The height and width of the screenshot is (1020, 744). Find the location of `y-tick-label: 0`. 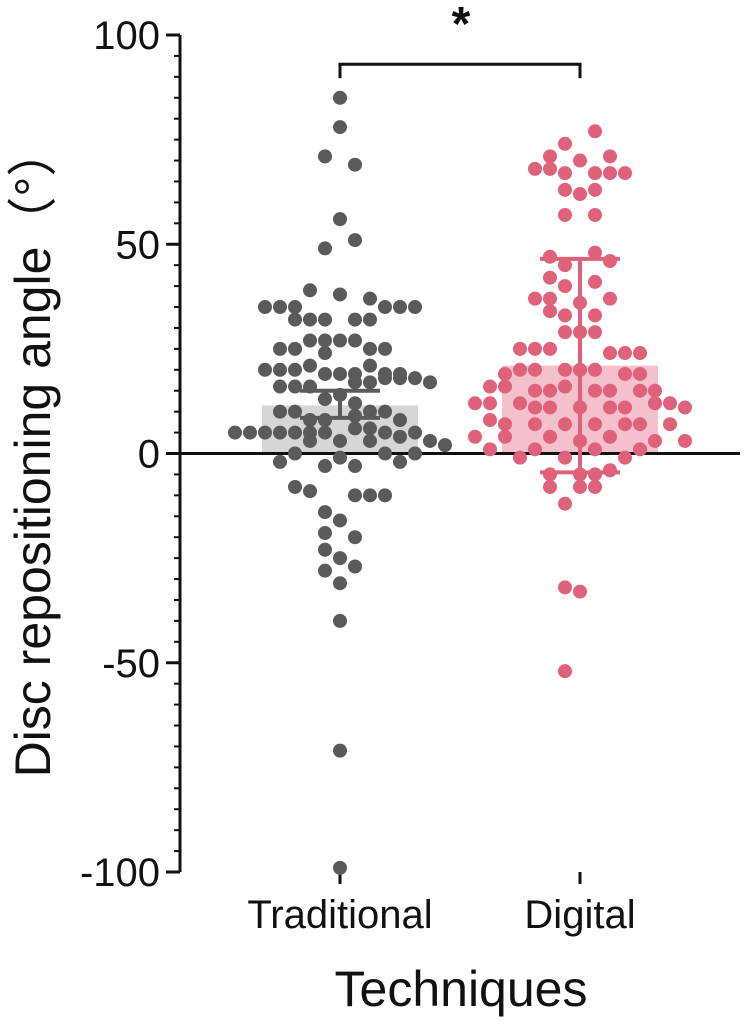

y-tick-label: 0 is located at coordinates (149, 455).